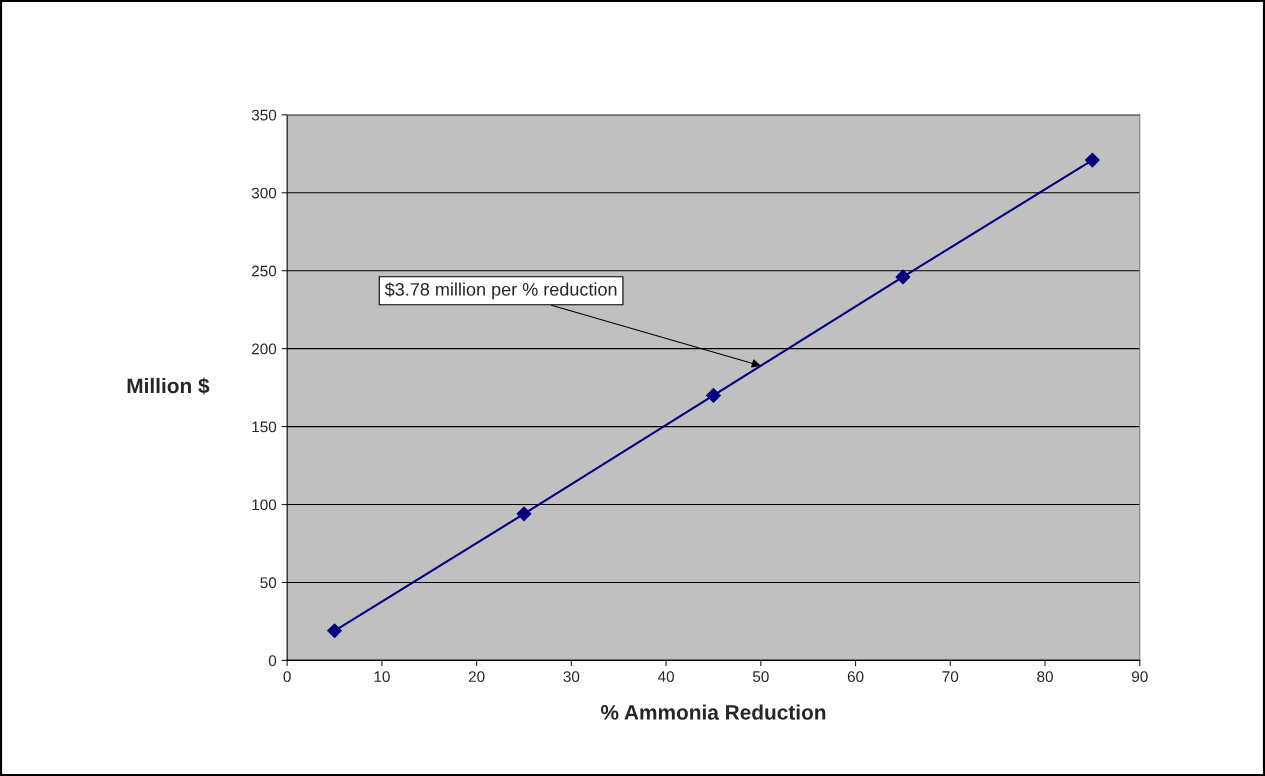 This screenshot has height=776, width=1265. Describe the element at coordinates (760, 677) in the screenshot. I see `x-tick-label: 50` at that location.